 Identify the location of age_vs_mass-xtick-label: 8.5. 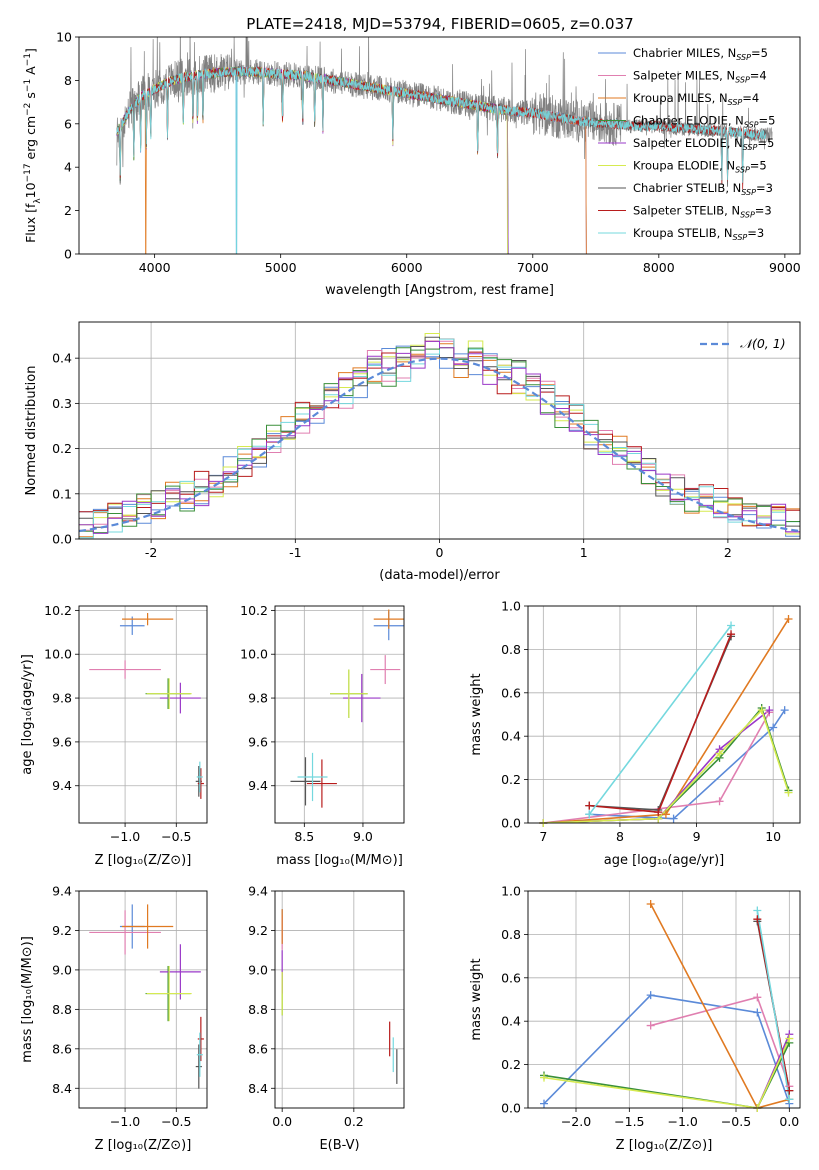
(304, 836).